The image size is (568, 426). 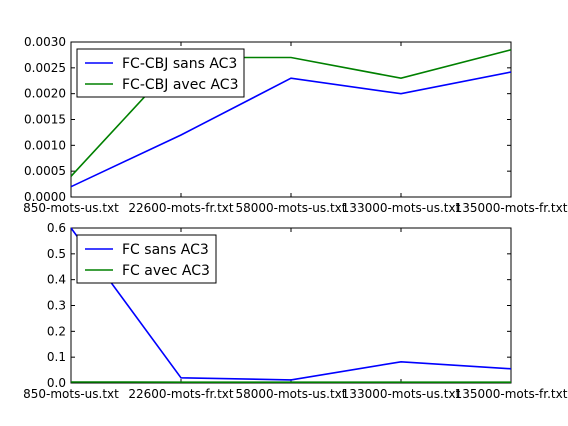 What do you see at coordinates (56, 280) in the screenshot?
I see `y-tick-label: 0.4` at bounding box center [56, 280].